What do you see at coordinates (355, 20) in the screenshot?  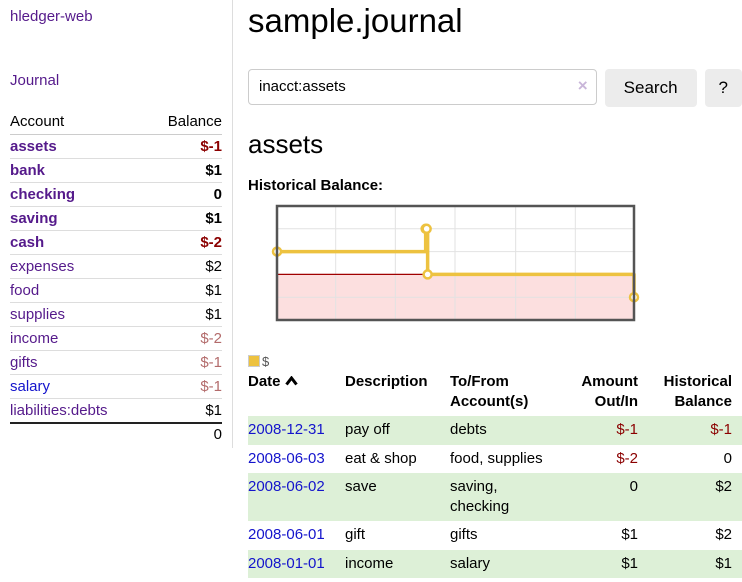 I see `page-title: sample.journal` at bounding box center [355, 20].